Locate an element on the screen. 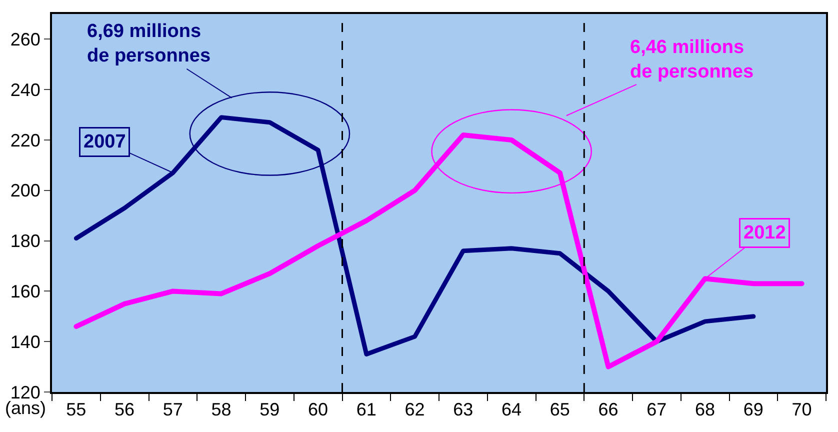 This screenshot has height=432, width=838. x-tick-label: 55 is located at coordinates (76, 410).